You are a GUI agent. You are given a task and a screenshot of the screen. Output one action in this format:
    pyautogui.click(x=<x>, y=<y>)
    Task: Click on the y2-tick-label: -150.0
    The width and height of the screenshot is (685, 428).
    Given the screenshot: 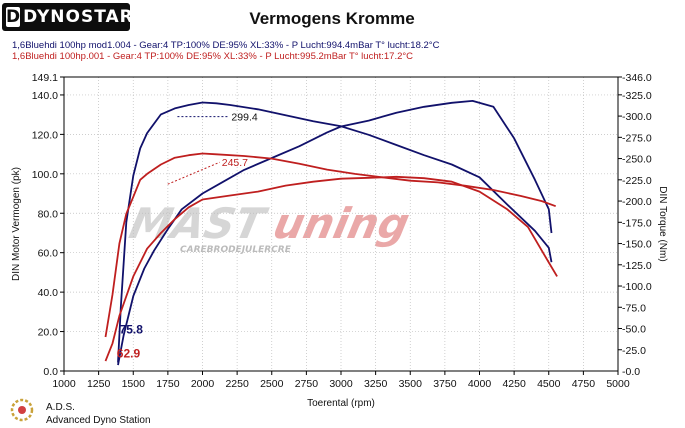 What is the action you would take?
    pyautogui.click(x=637, y=245)
    